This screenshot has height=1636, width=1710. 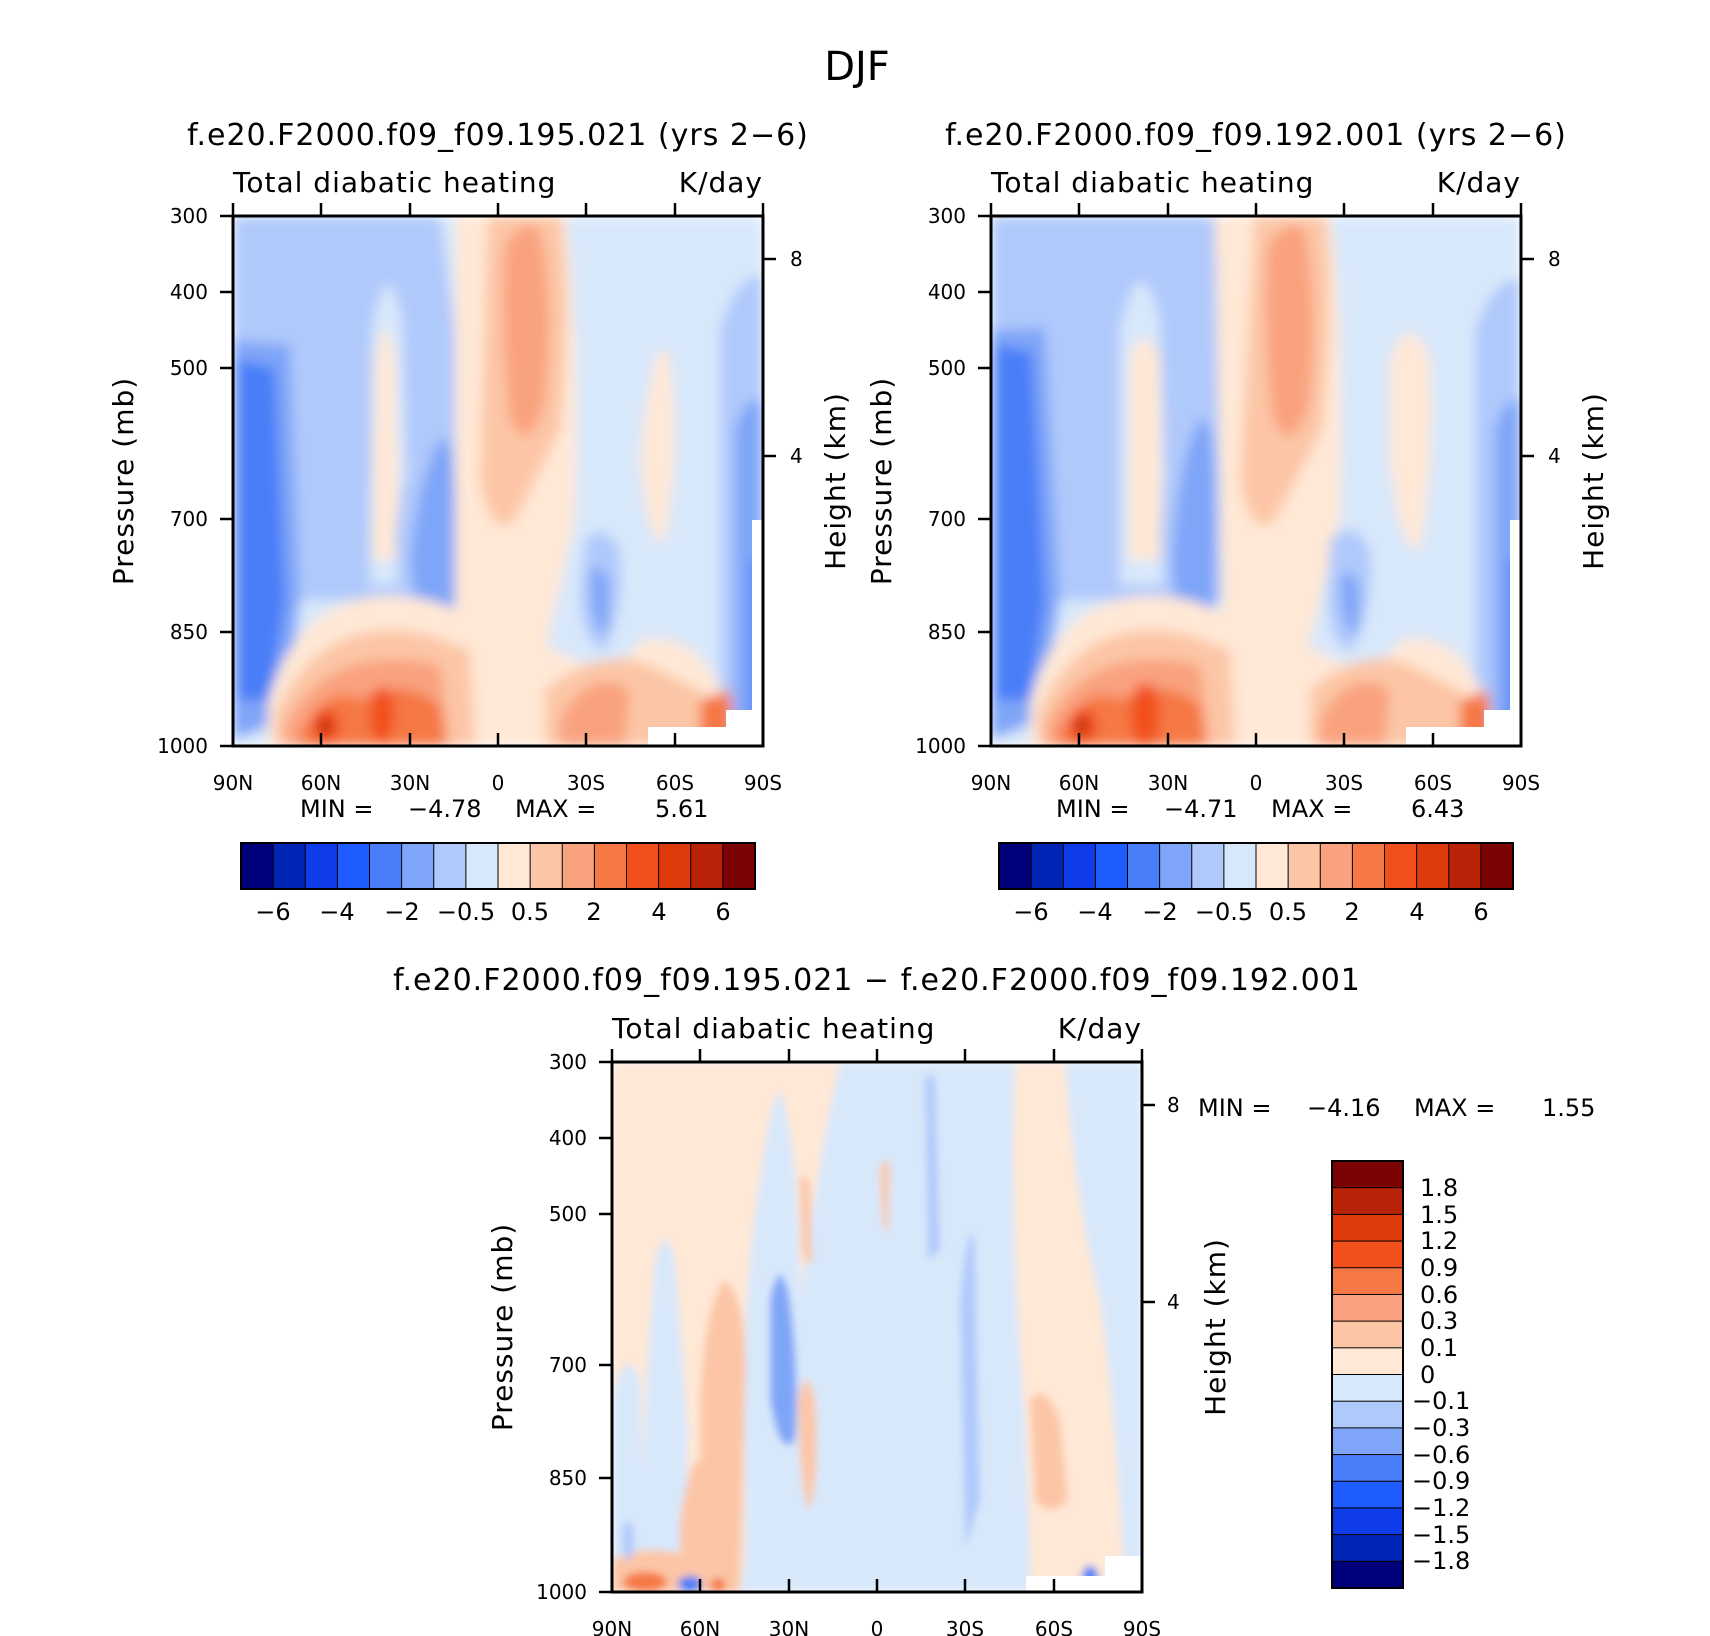 What do you see at coordinates (1168, 783) in the screenshot?
I see `x-tick-label: 30N` at bounding box center [1168, 783].